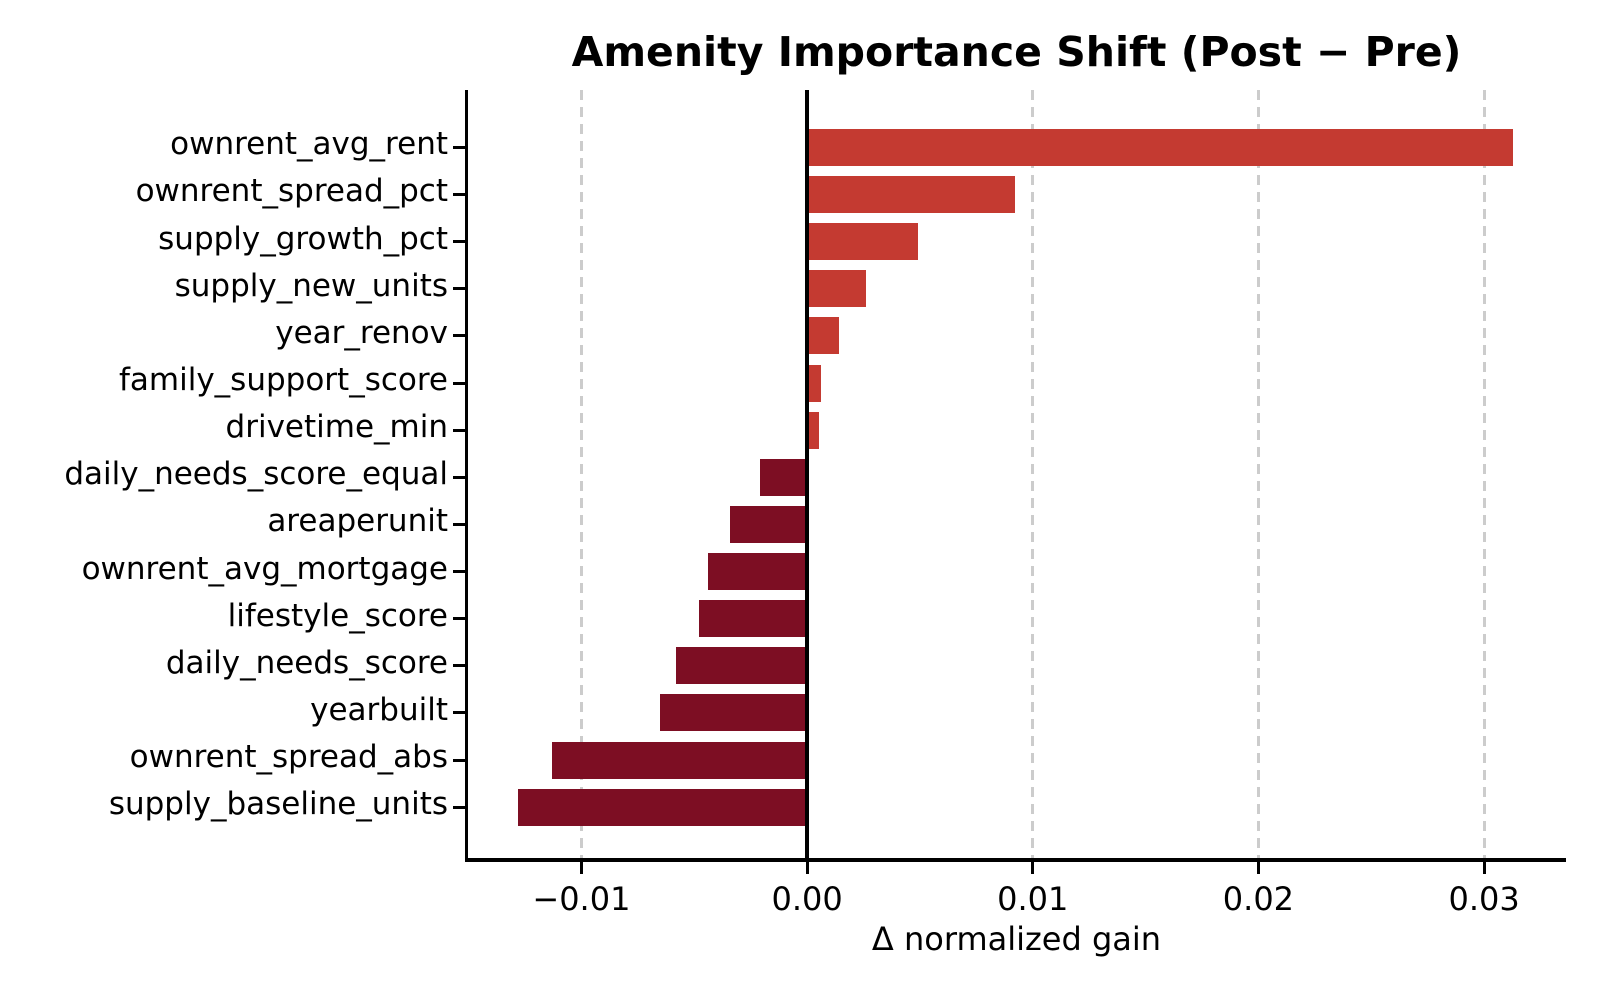  I want to click on y-tick-label-ownrent_spread_pct: ownrent_spread_pct, so click(291, 191).